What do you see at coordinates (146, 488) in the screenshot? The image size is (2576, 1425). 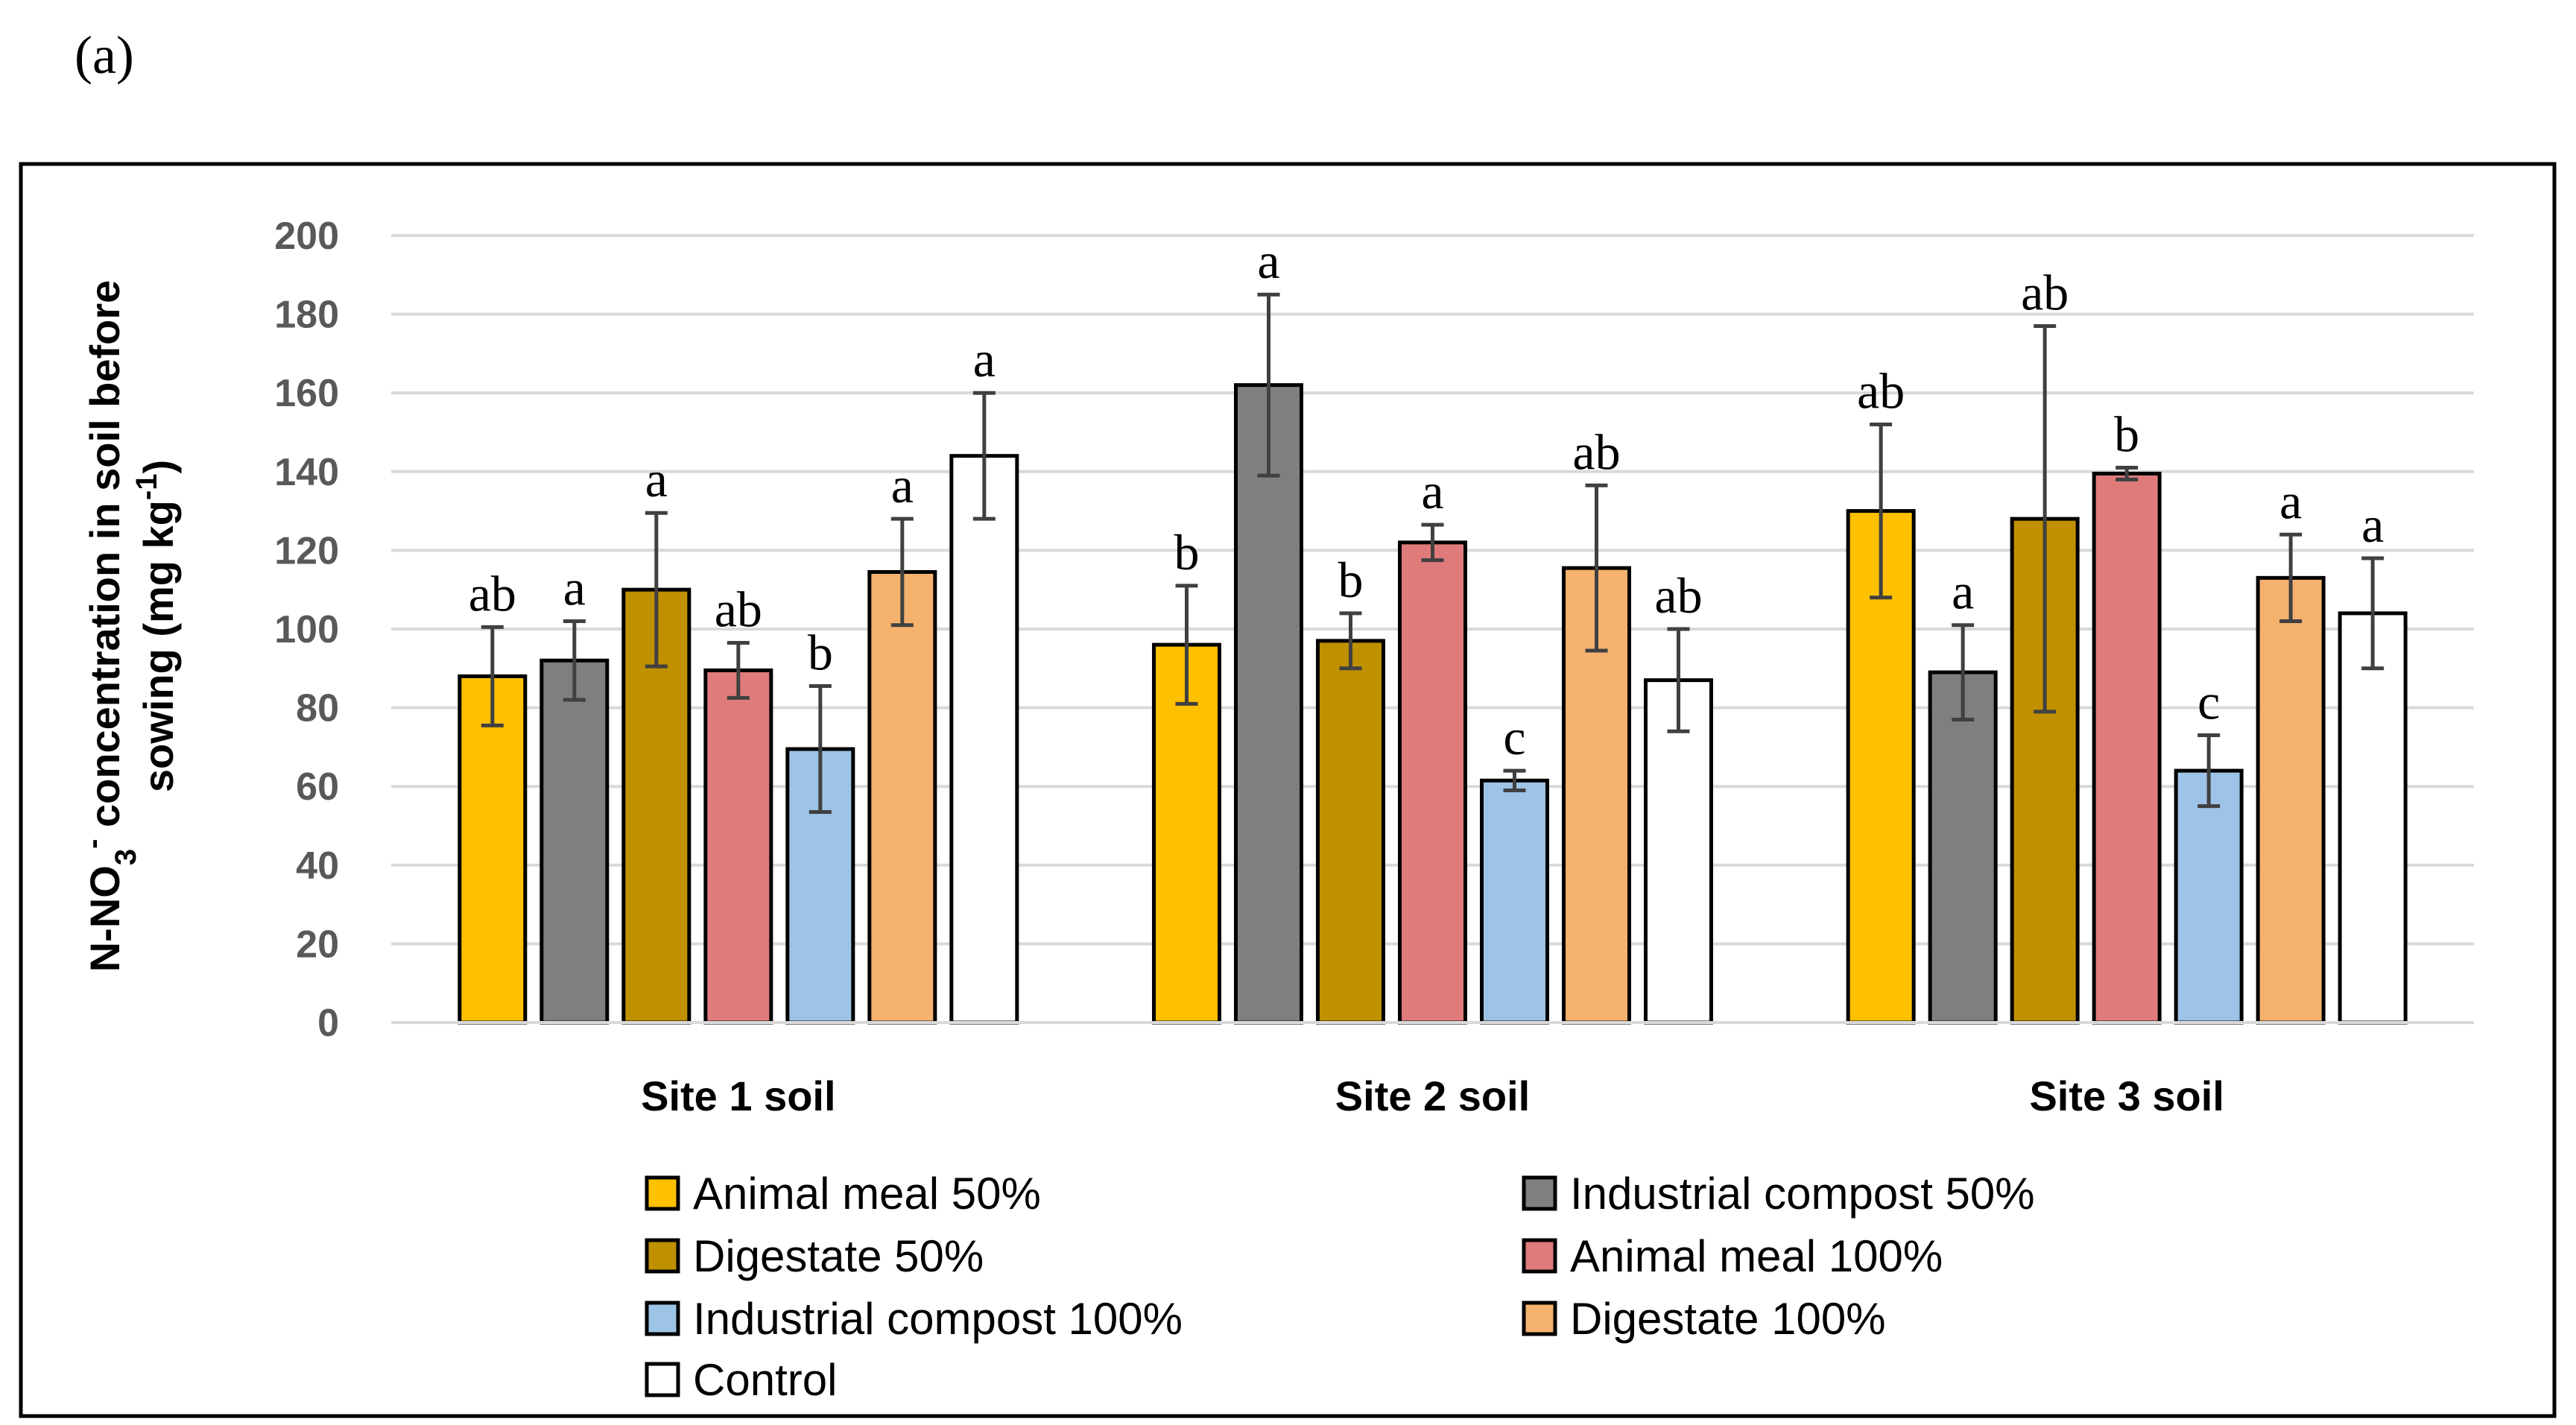 I see `y-axis-label-part: -1` at bounding box center [146, 488].